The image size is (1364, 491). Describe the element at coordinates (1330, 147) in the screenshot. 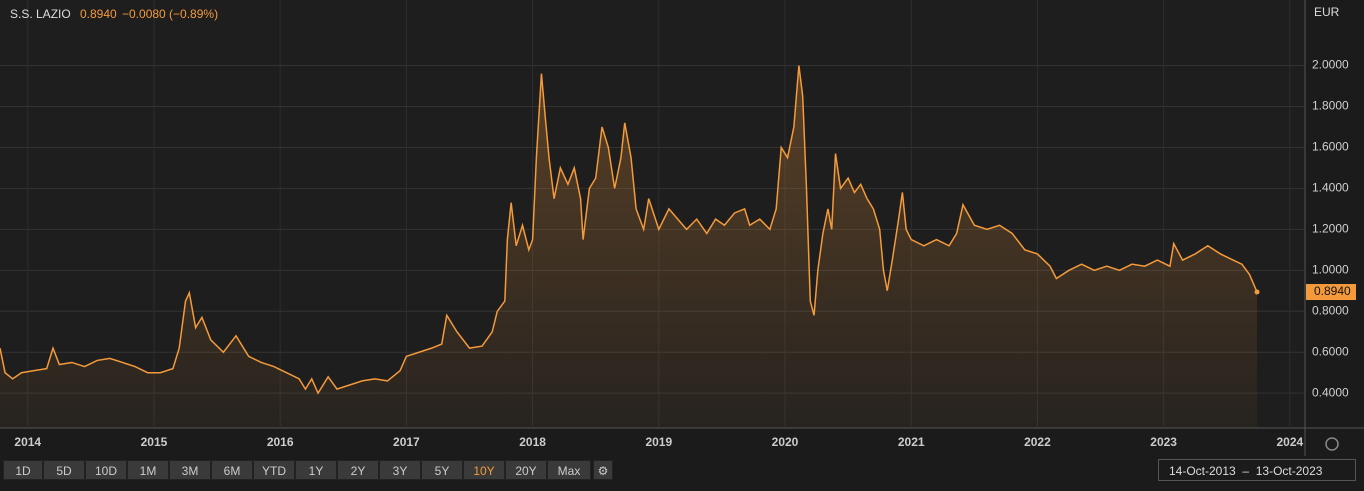

I see `y-tick-label: 1.6000` at that location.